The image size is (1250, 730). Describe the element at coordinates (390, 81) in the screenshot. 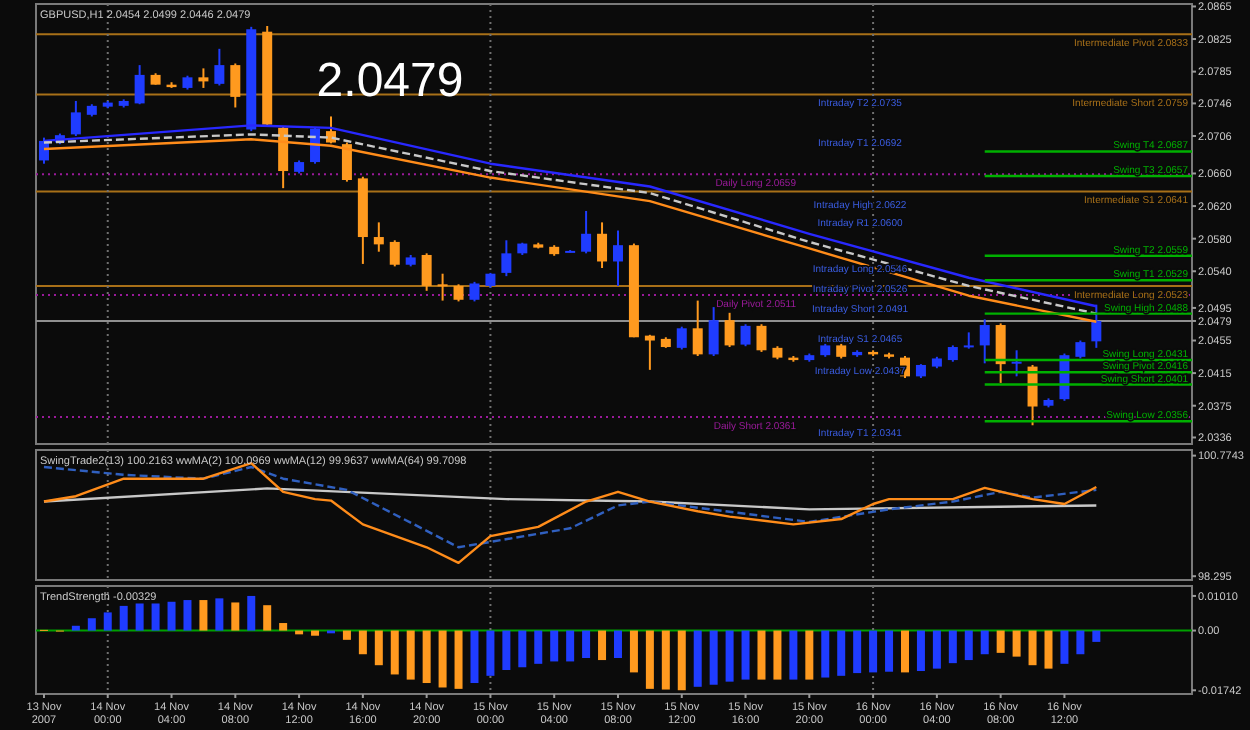

I see `annotation: 2.0479` at that location.